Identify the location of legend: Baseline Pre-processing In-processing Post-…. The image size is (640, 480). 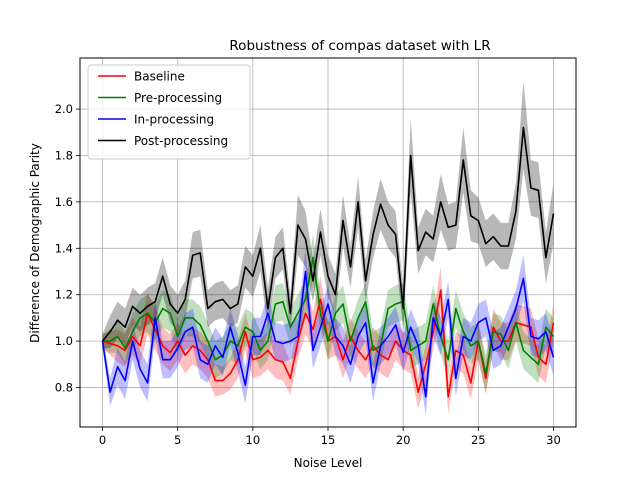
(169, 112).